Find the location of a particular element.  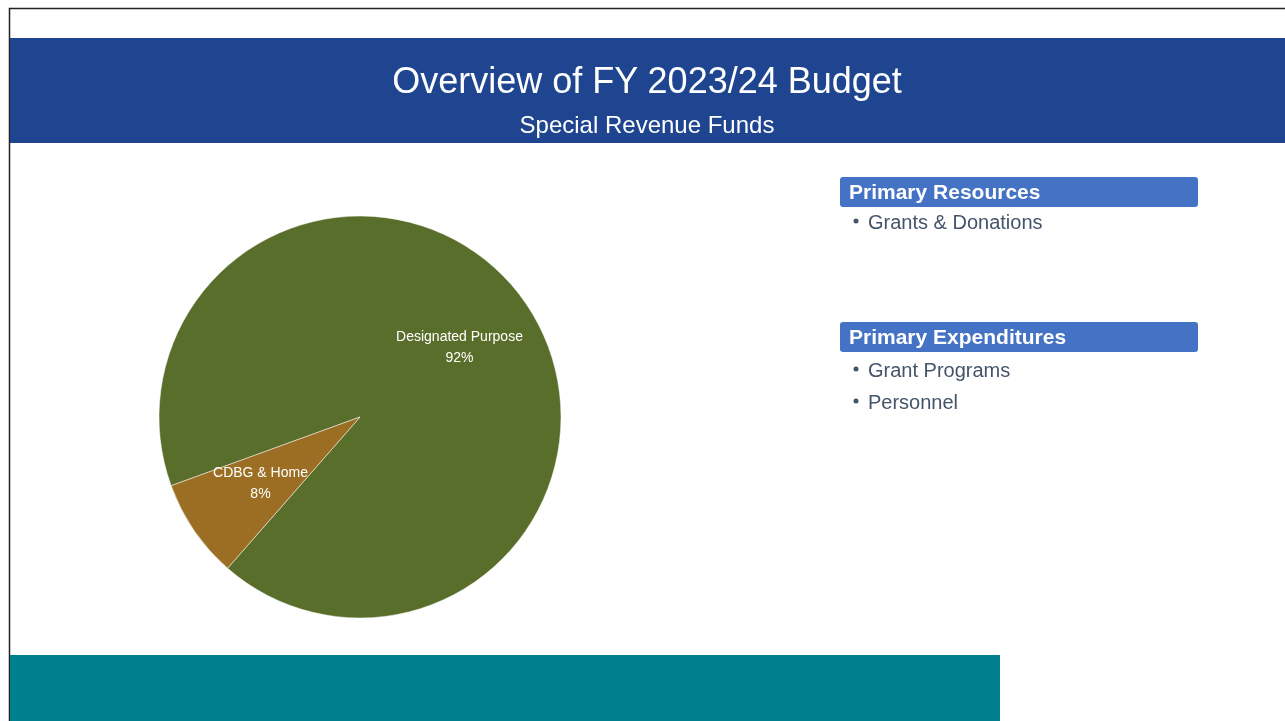

text: Primary Expenditures is located at coordinates (958, 336).